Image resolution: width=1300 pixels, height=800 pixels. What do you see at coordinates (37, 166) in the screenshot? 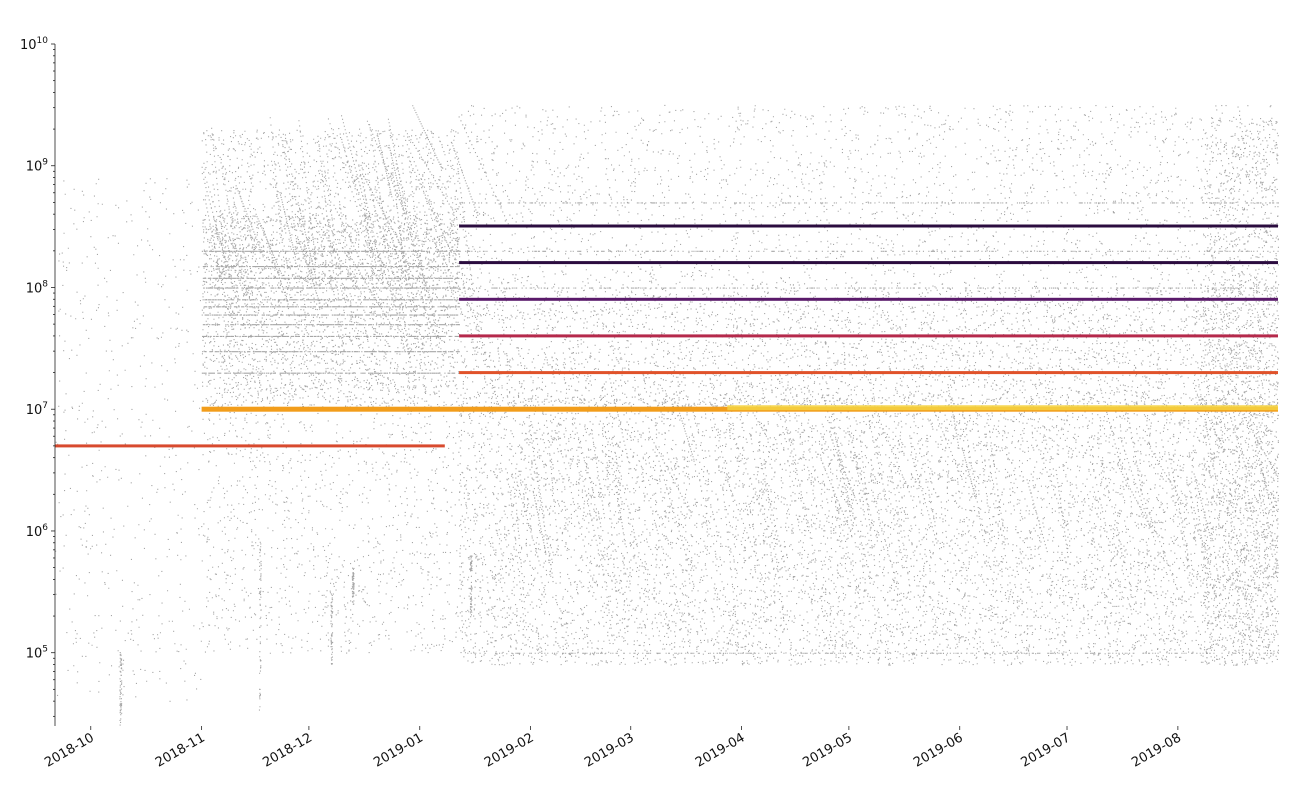
I see `y-tick-label: 109` at bounding box center [37, 166].